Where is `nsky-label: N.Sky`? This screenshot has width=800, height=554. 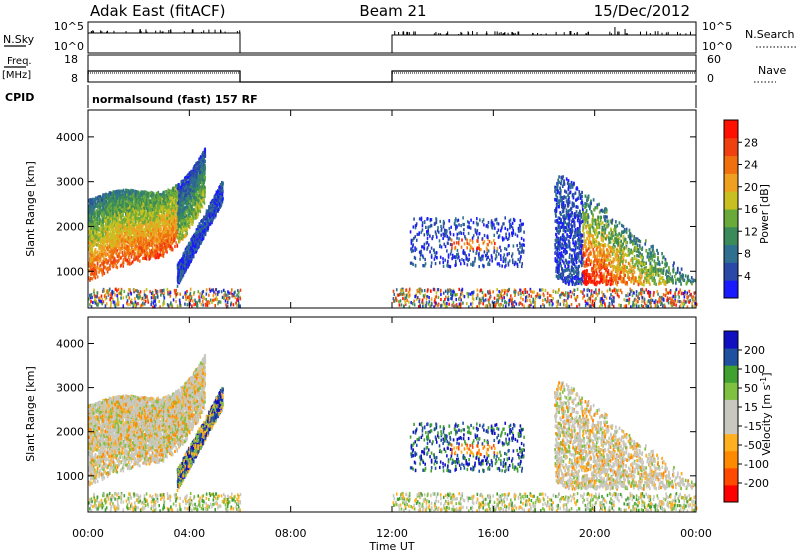 nsky-label: N.Sky is located at coordinates (19, 39).